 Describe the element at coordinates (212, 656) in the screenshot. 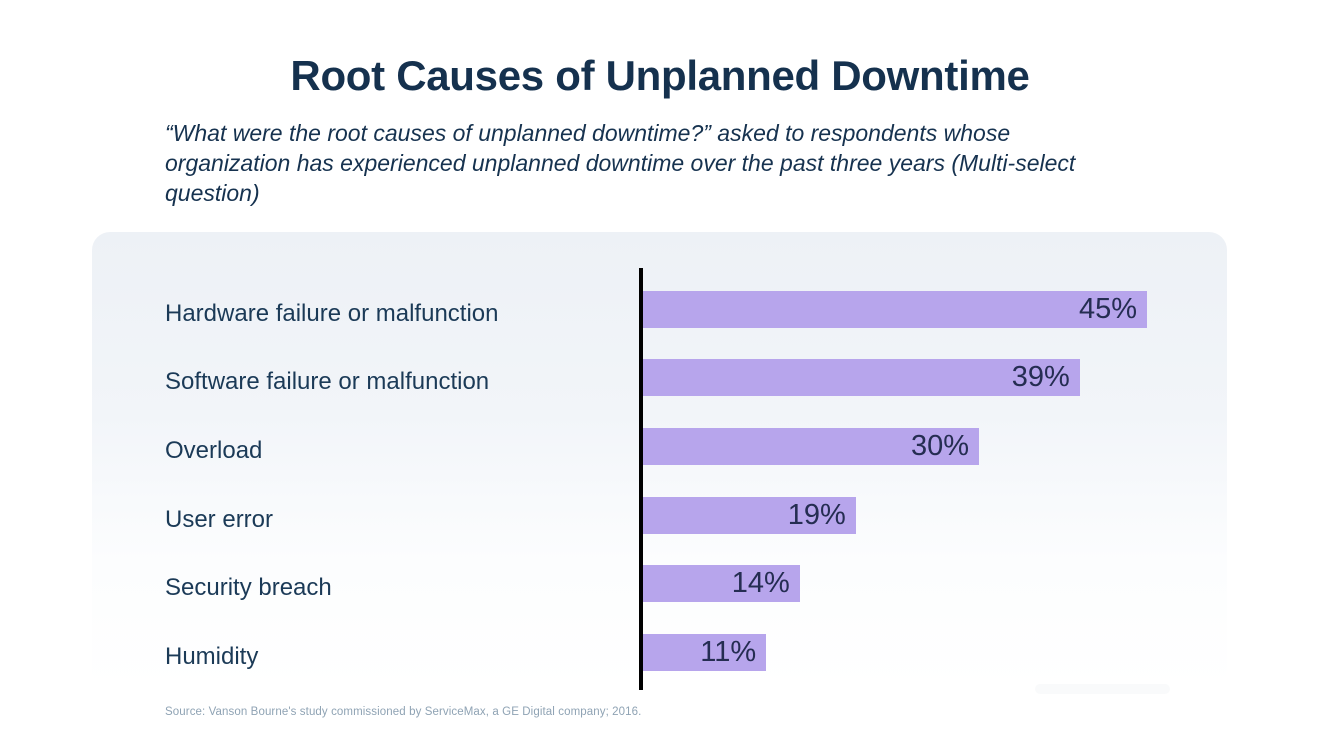

I see `category-label: Humidity` at that location.